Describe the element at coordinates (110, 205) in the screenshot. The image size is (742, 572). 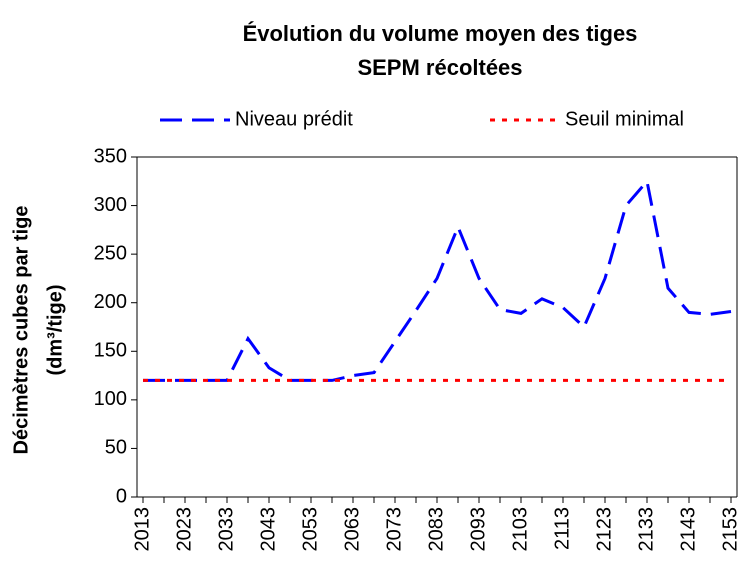
I see `y-tick-label: 300` at that location.